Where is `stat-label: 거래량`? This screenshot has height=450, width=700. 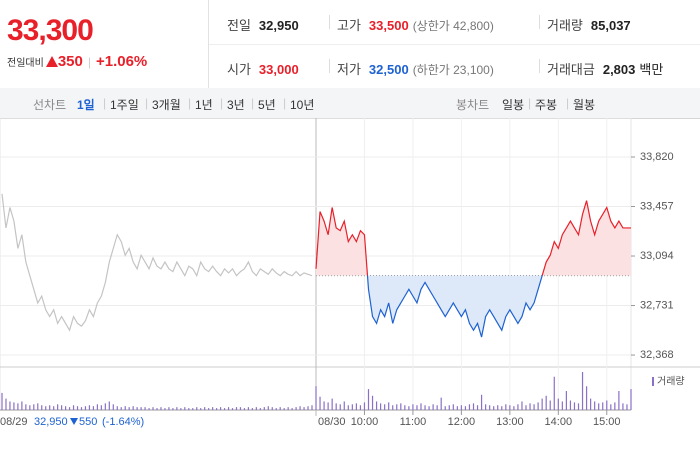
stat-label: 거래량 is located at coordinates (565, 25).